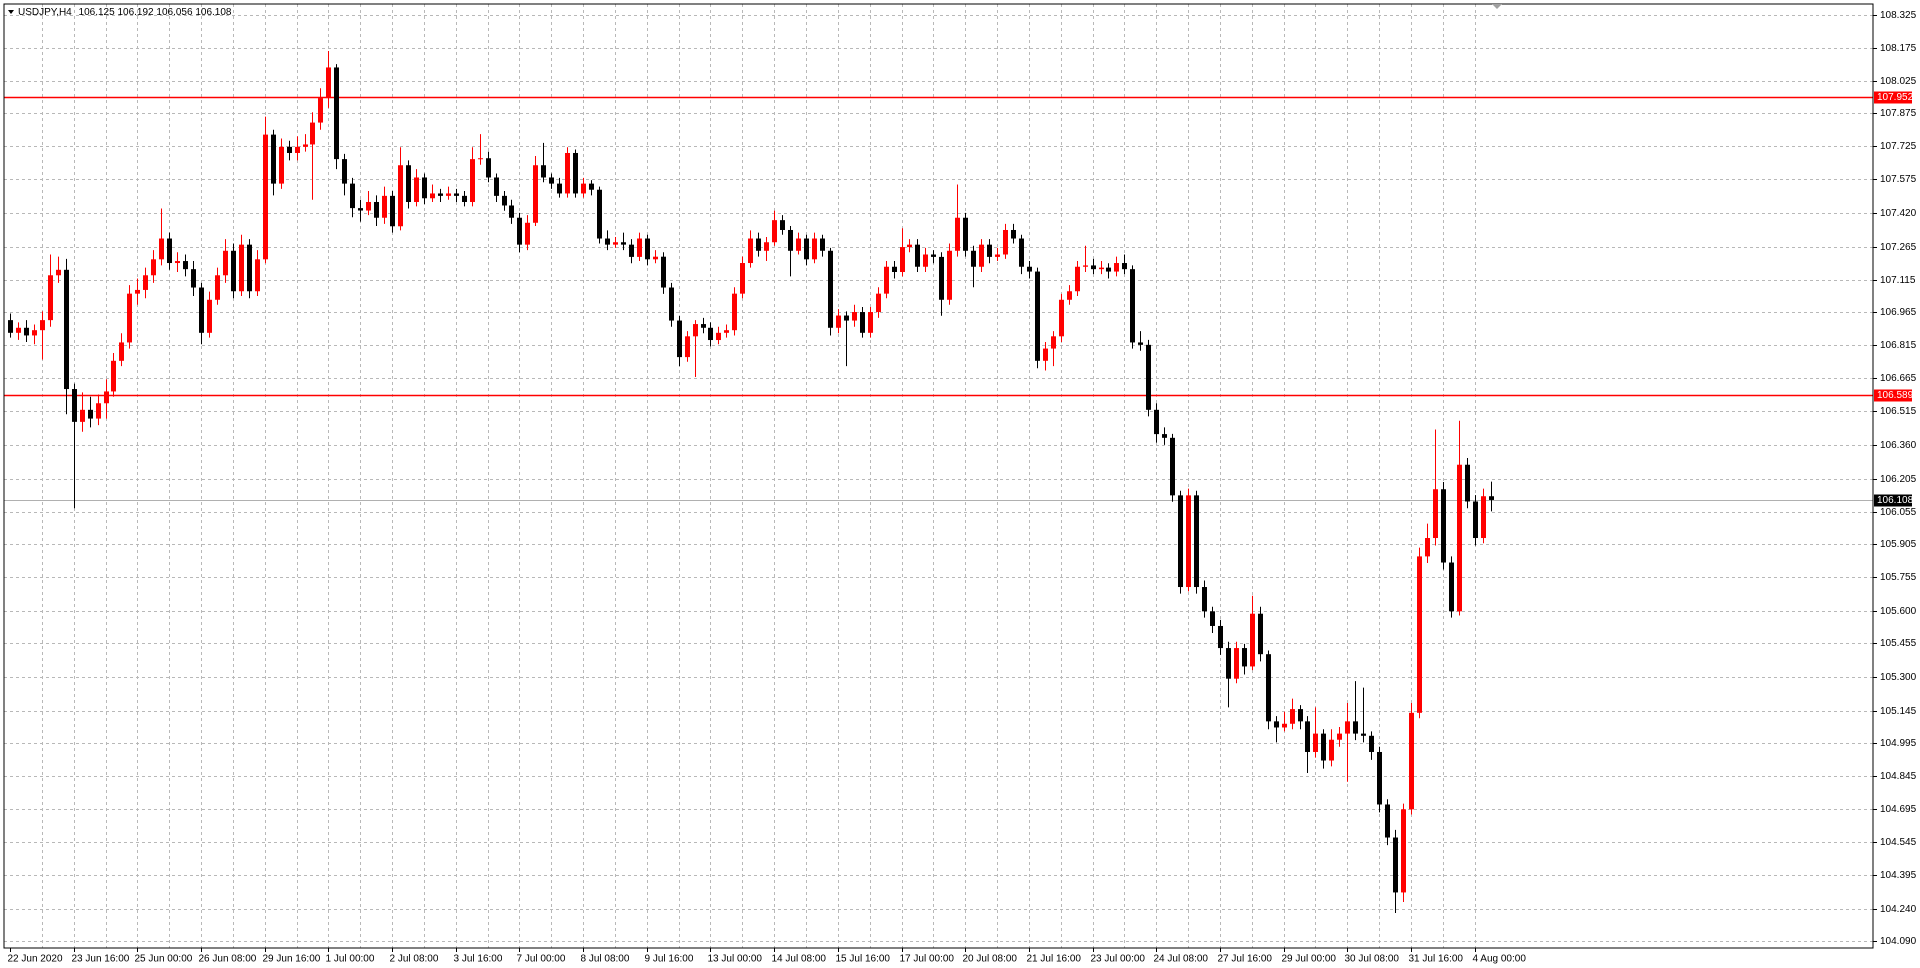 This screenshot has width=1920, height=968. I want to click on y-tick-label: 107.265, so click(1898, 247).